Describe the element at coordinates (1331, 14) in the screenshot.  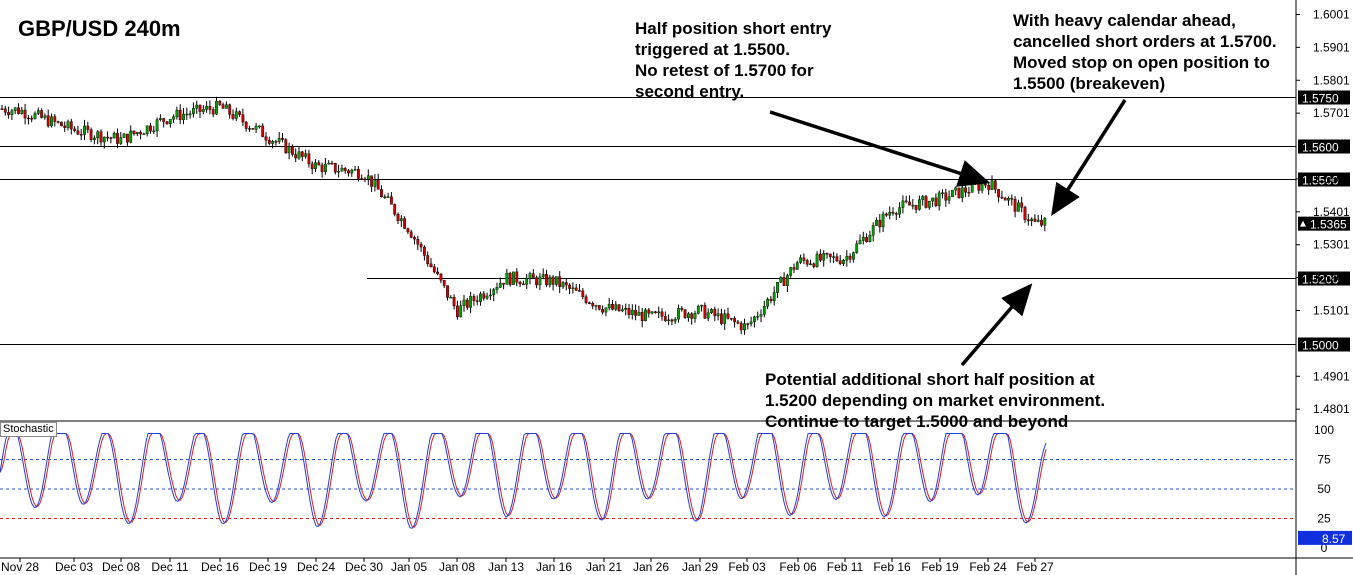
I see `price-tick-label: 1.6001` at that location.